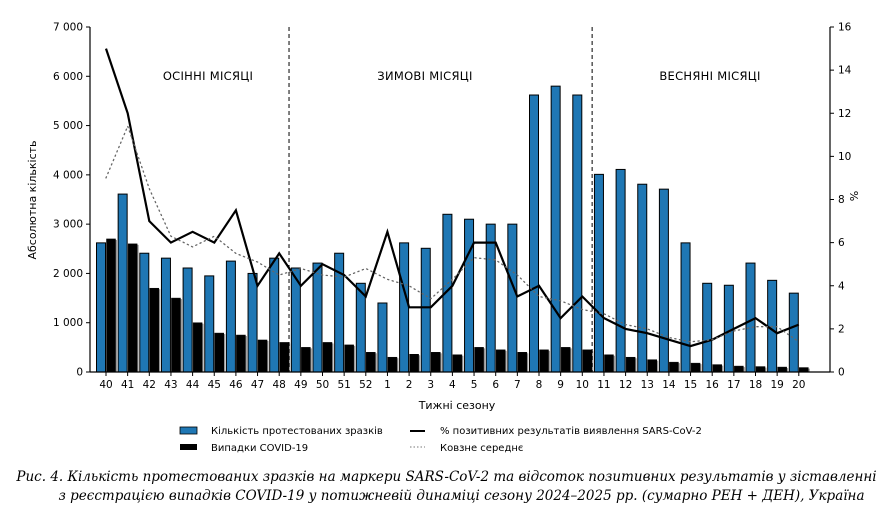 This screenshot has height=515, width=893. I want to click on x-tick-label: 4, so click(452, 385).